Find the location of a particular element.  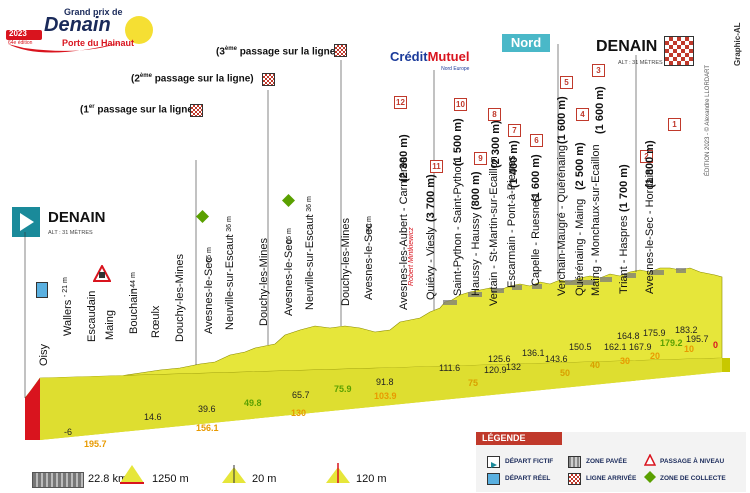

bank-logo: CréditMutuel Nord Europe is located at coordinates (429, 60).